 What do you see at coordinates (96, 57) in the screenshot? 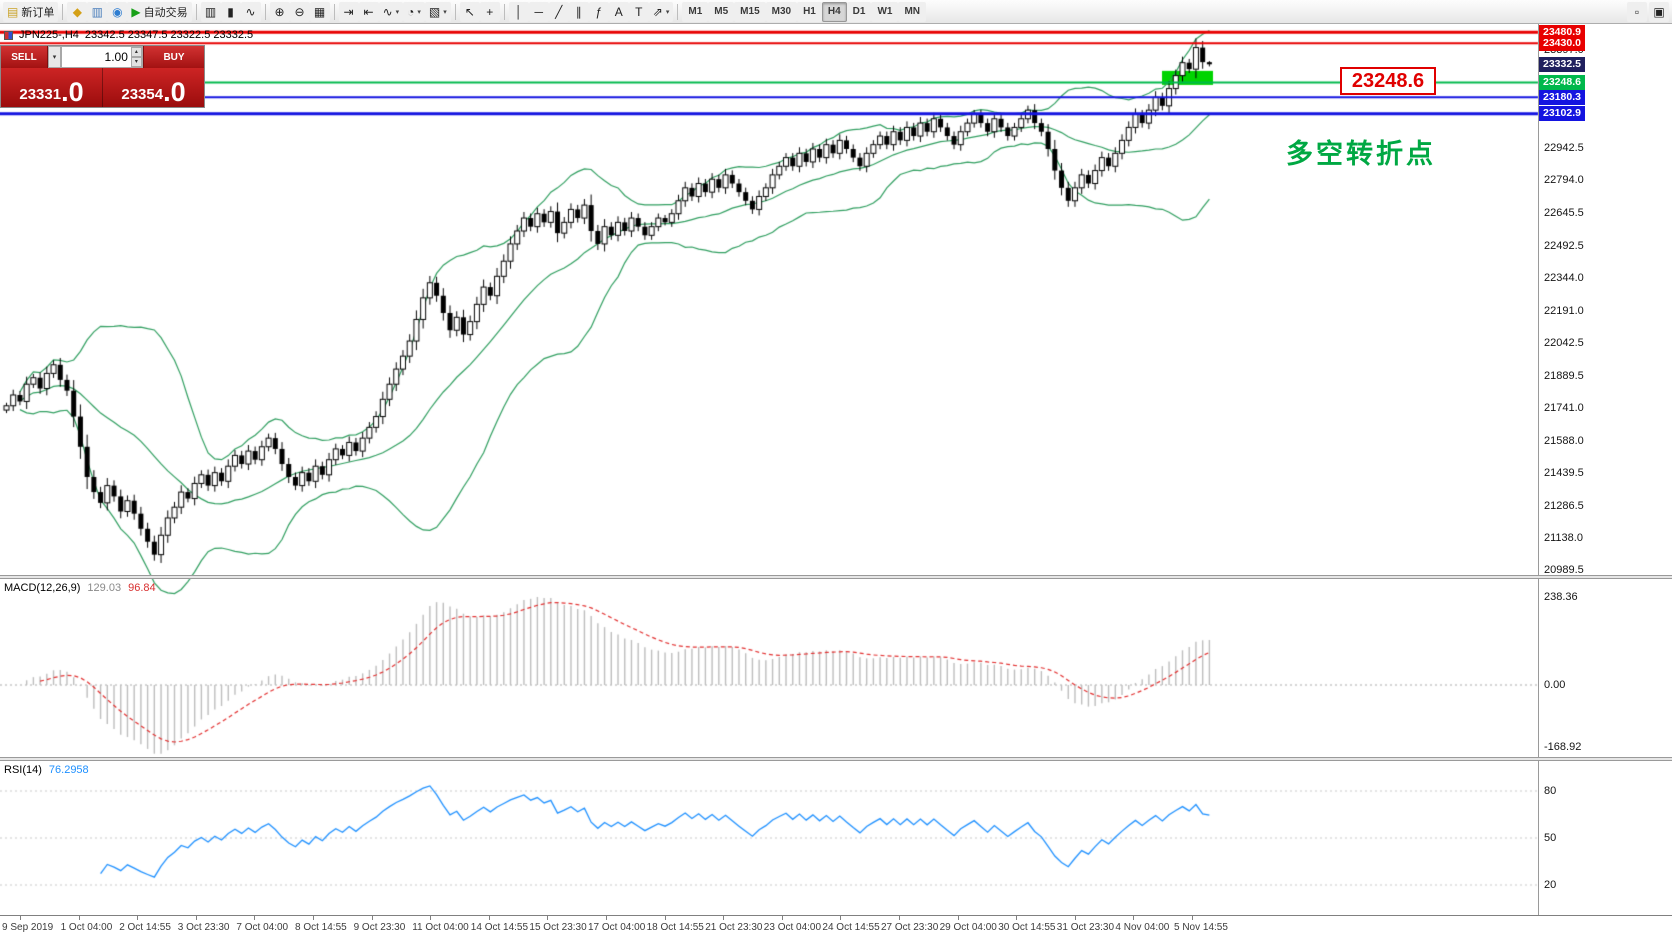
I see `volume-input` at bounding box center [96, 57].